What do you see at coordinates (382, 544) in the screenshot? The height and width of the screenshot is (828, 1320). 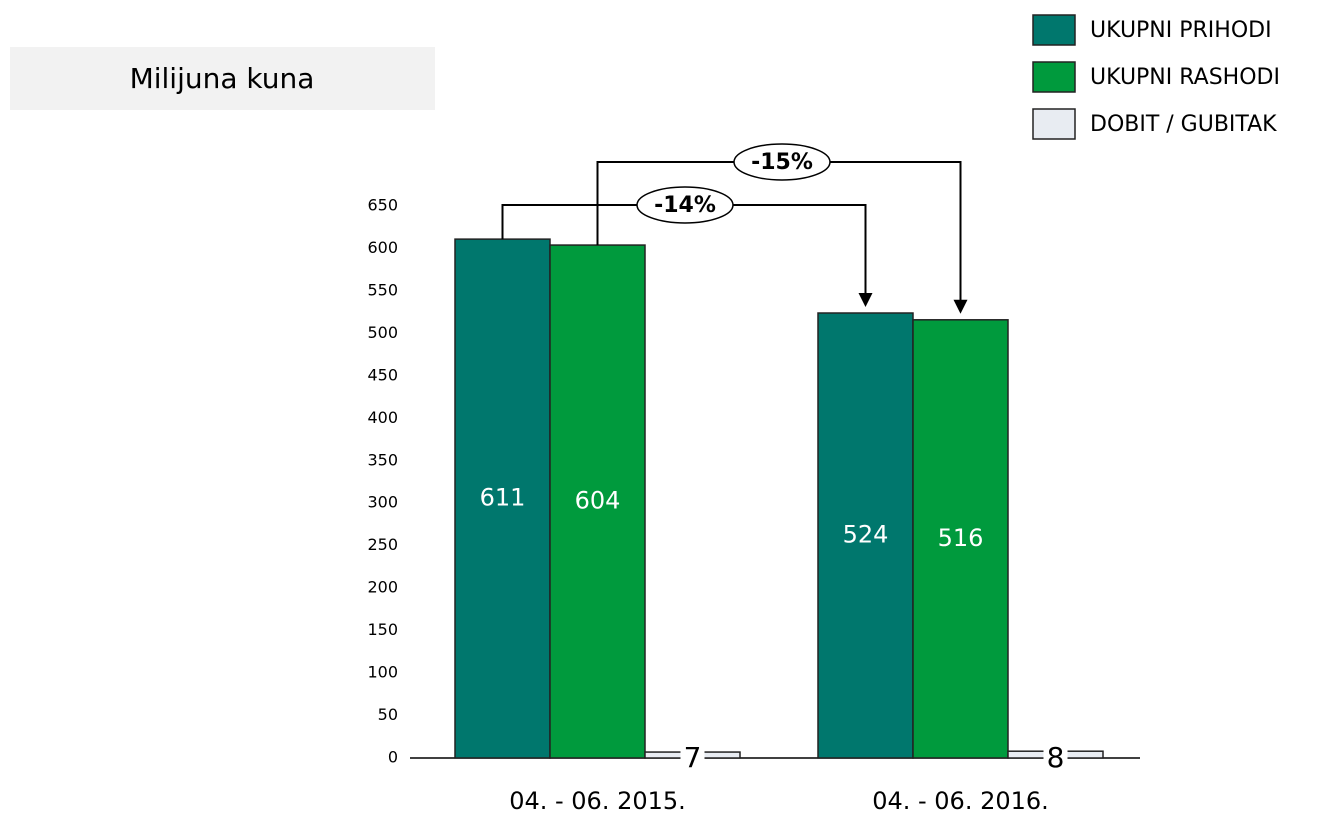 I see `y-tick-label: 250` at bounding box center [382, 544].